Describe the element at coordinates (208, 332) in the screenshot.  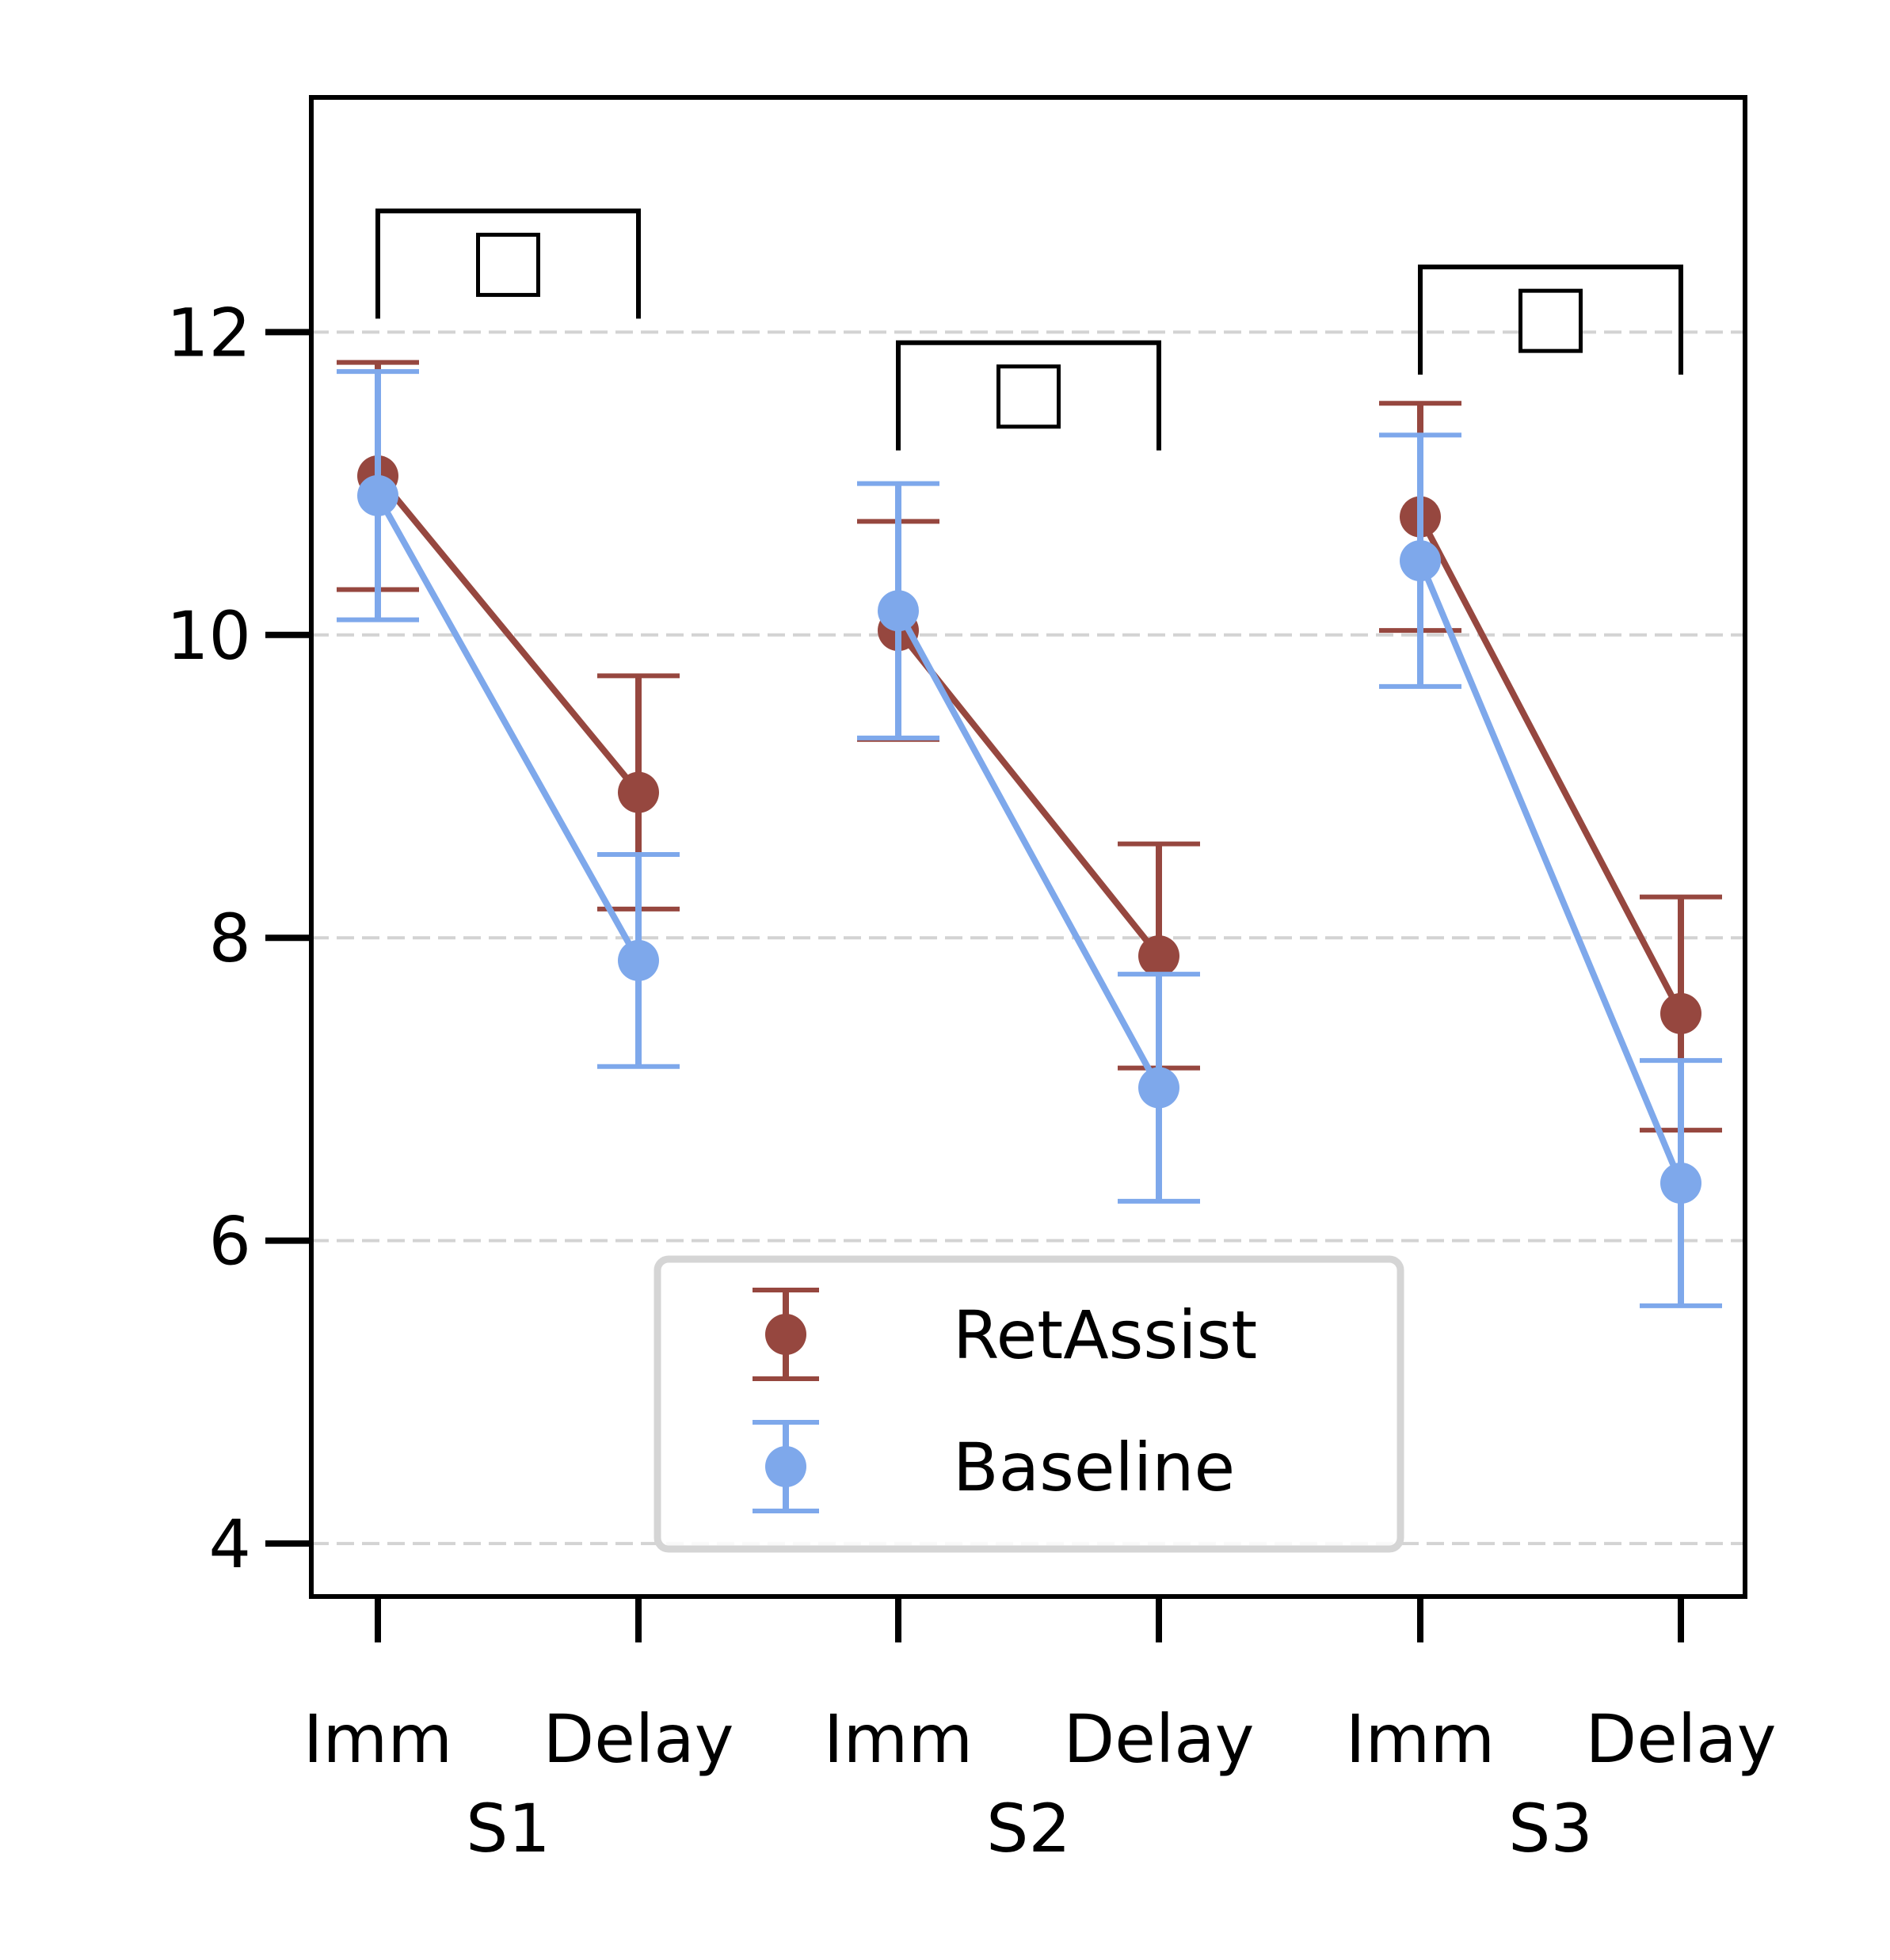
I see `y-tick-label-12: 12` at that location.